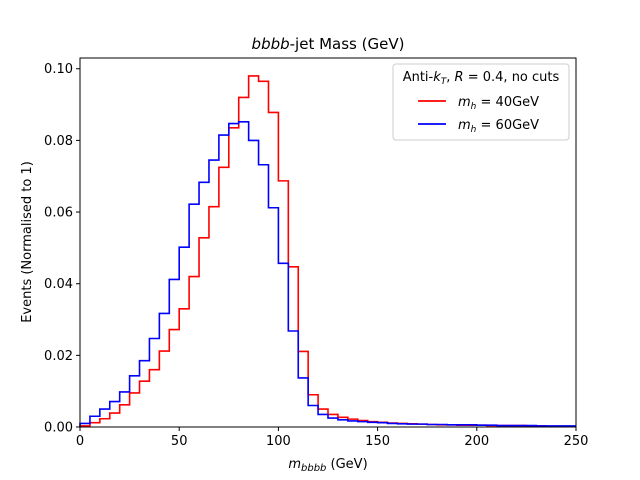 This screenshot has height=480, width=640. Describe the element at coordinates (80, 441) in the screenshot. I see `x-tick-label: 0` at that location.